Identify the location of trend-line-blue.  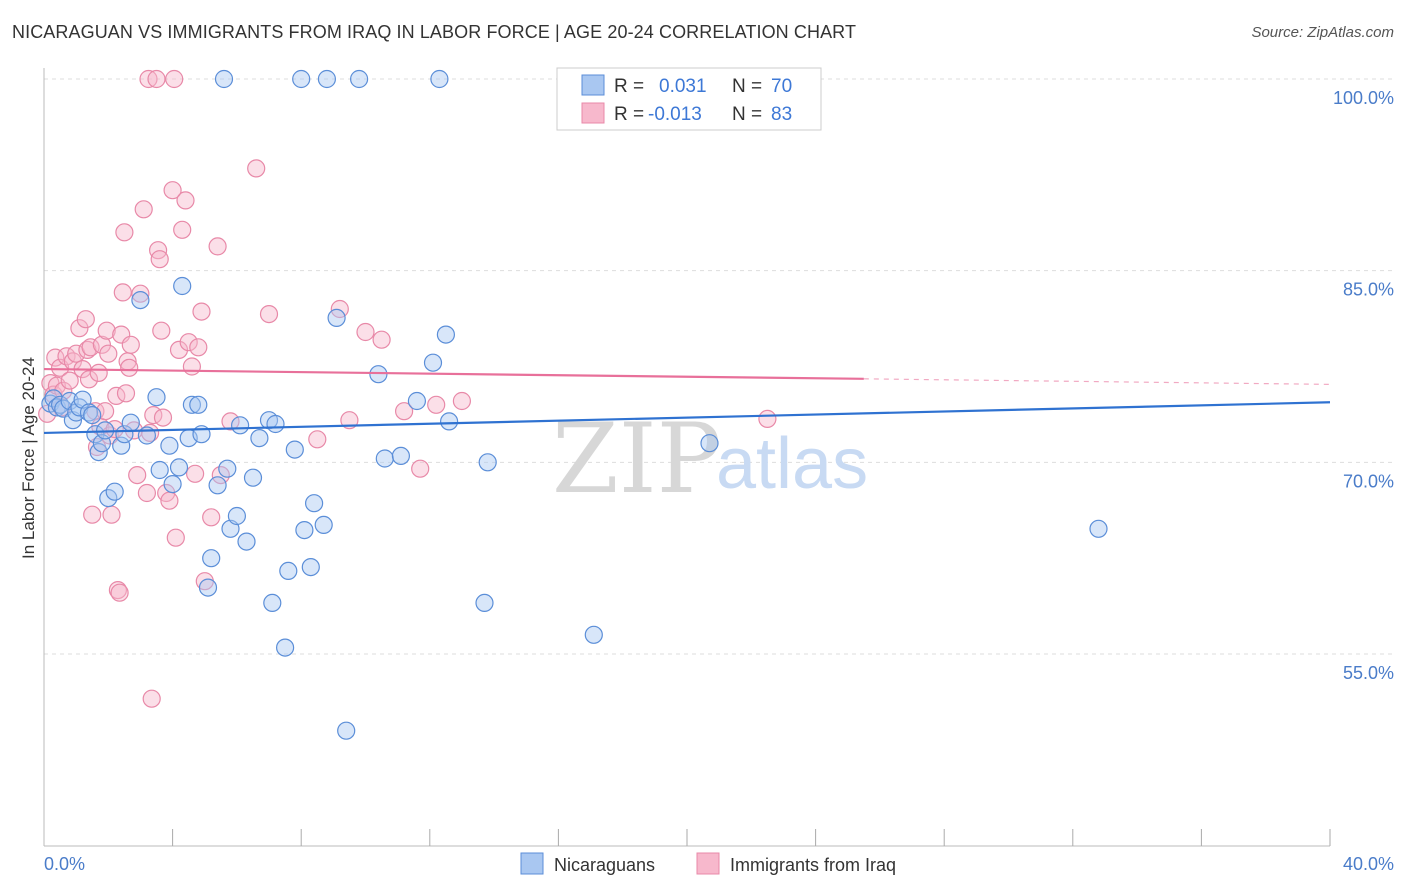
(687, 418).